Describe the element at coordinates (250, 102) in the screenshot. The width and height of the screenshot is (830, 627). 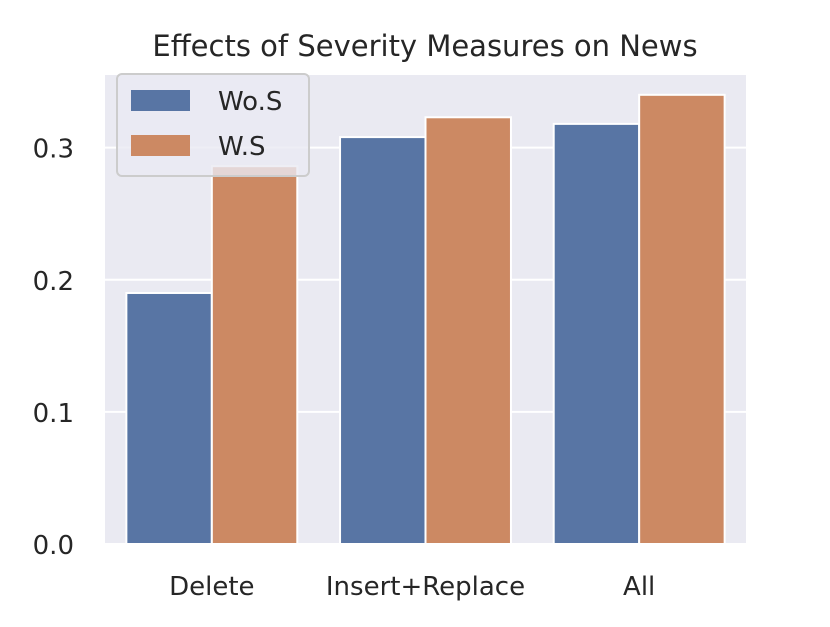
I see `legend-label: Wo.S` at that location.